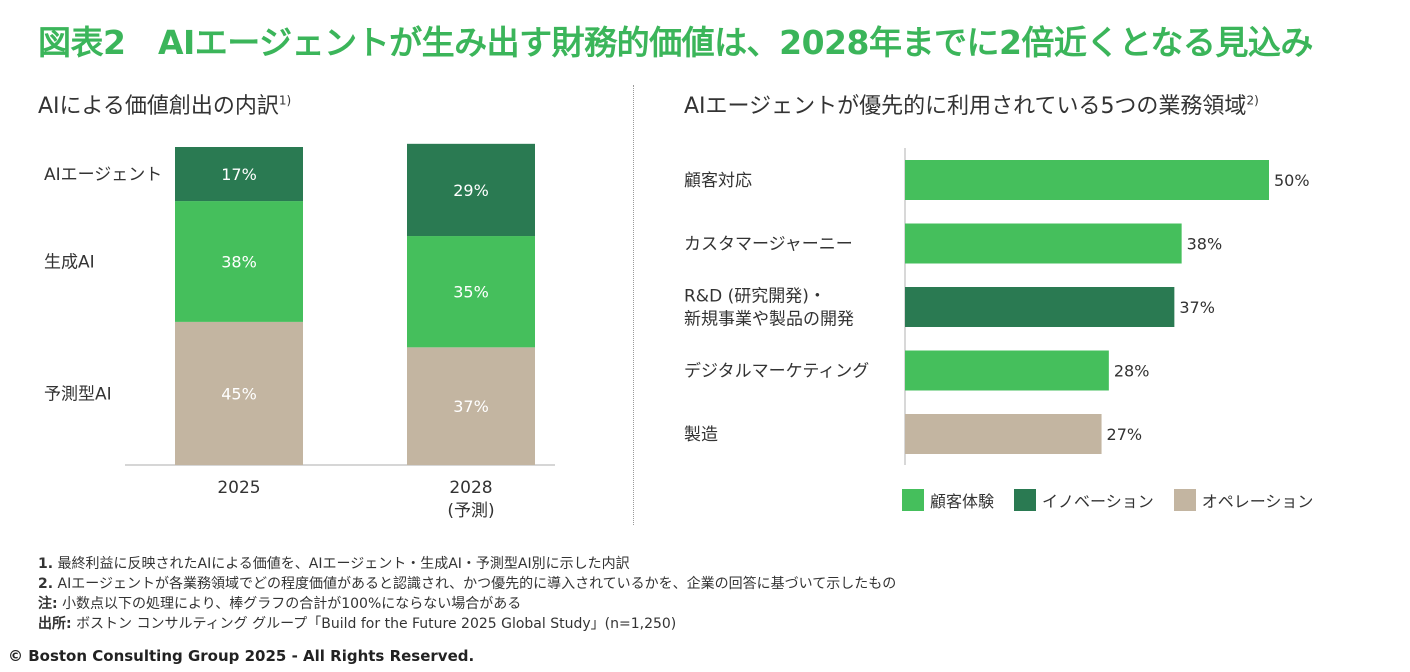  What do you see at coordinates (1197, 307) in the screenshot?
I see `hbar-value-label-2: 37%` at bounding box center [1197, 307].